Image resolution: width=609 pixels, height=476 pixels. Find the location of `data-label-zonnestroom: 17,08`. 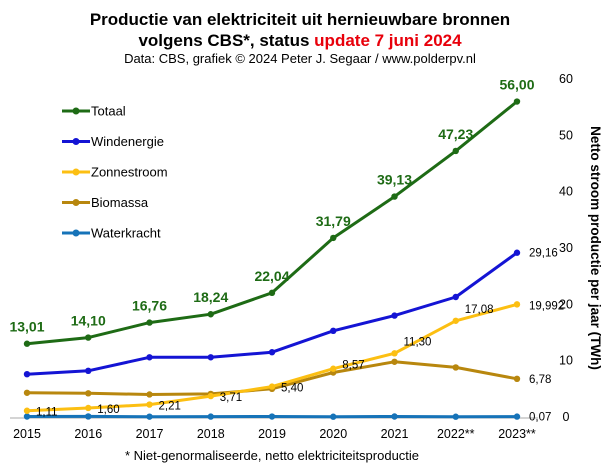

data-label-zonnestroom: 17,08 is located at coordinates (479, 310).